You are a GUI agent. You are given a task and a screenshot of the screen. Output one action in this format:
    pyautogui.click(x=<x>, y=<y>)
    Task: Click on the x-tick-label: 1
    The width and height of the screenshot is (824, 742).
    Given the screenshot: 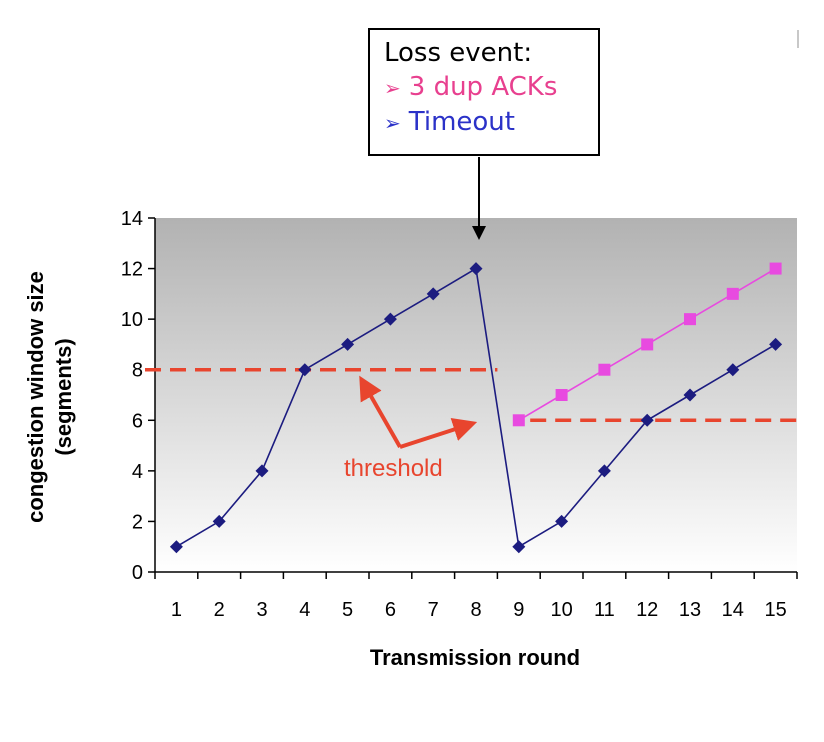 What is the action you would take?
    pyautogui.click(x=176, y=610)
    